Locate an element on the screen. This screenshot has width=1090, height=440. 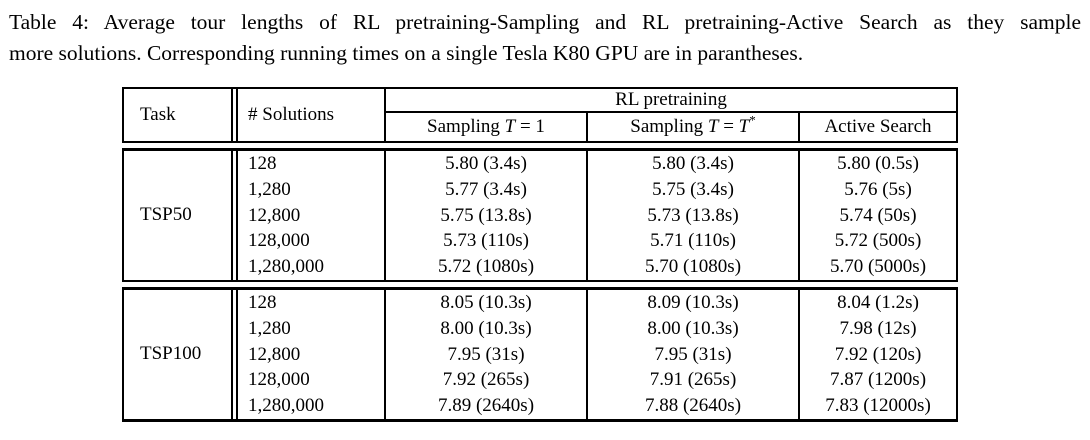
subheader-text: Active Search is located at coordinates (878, 126).